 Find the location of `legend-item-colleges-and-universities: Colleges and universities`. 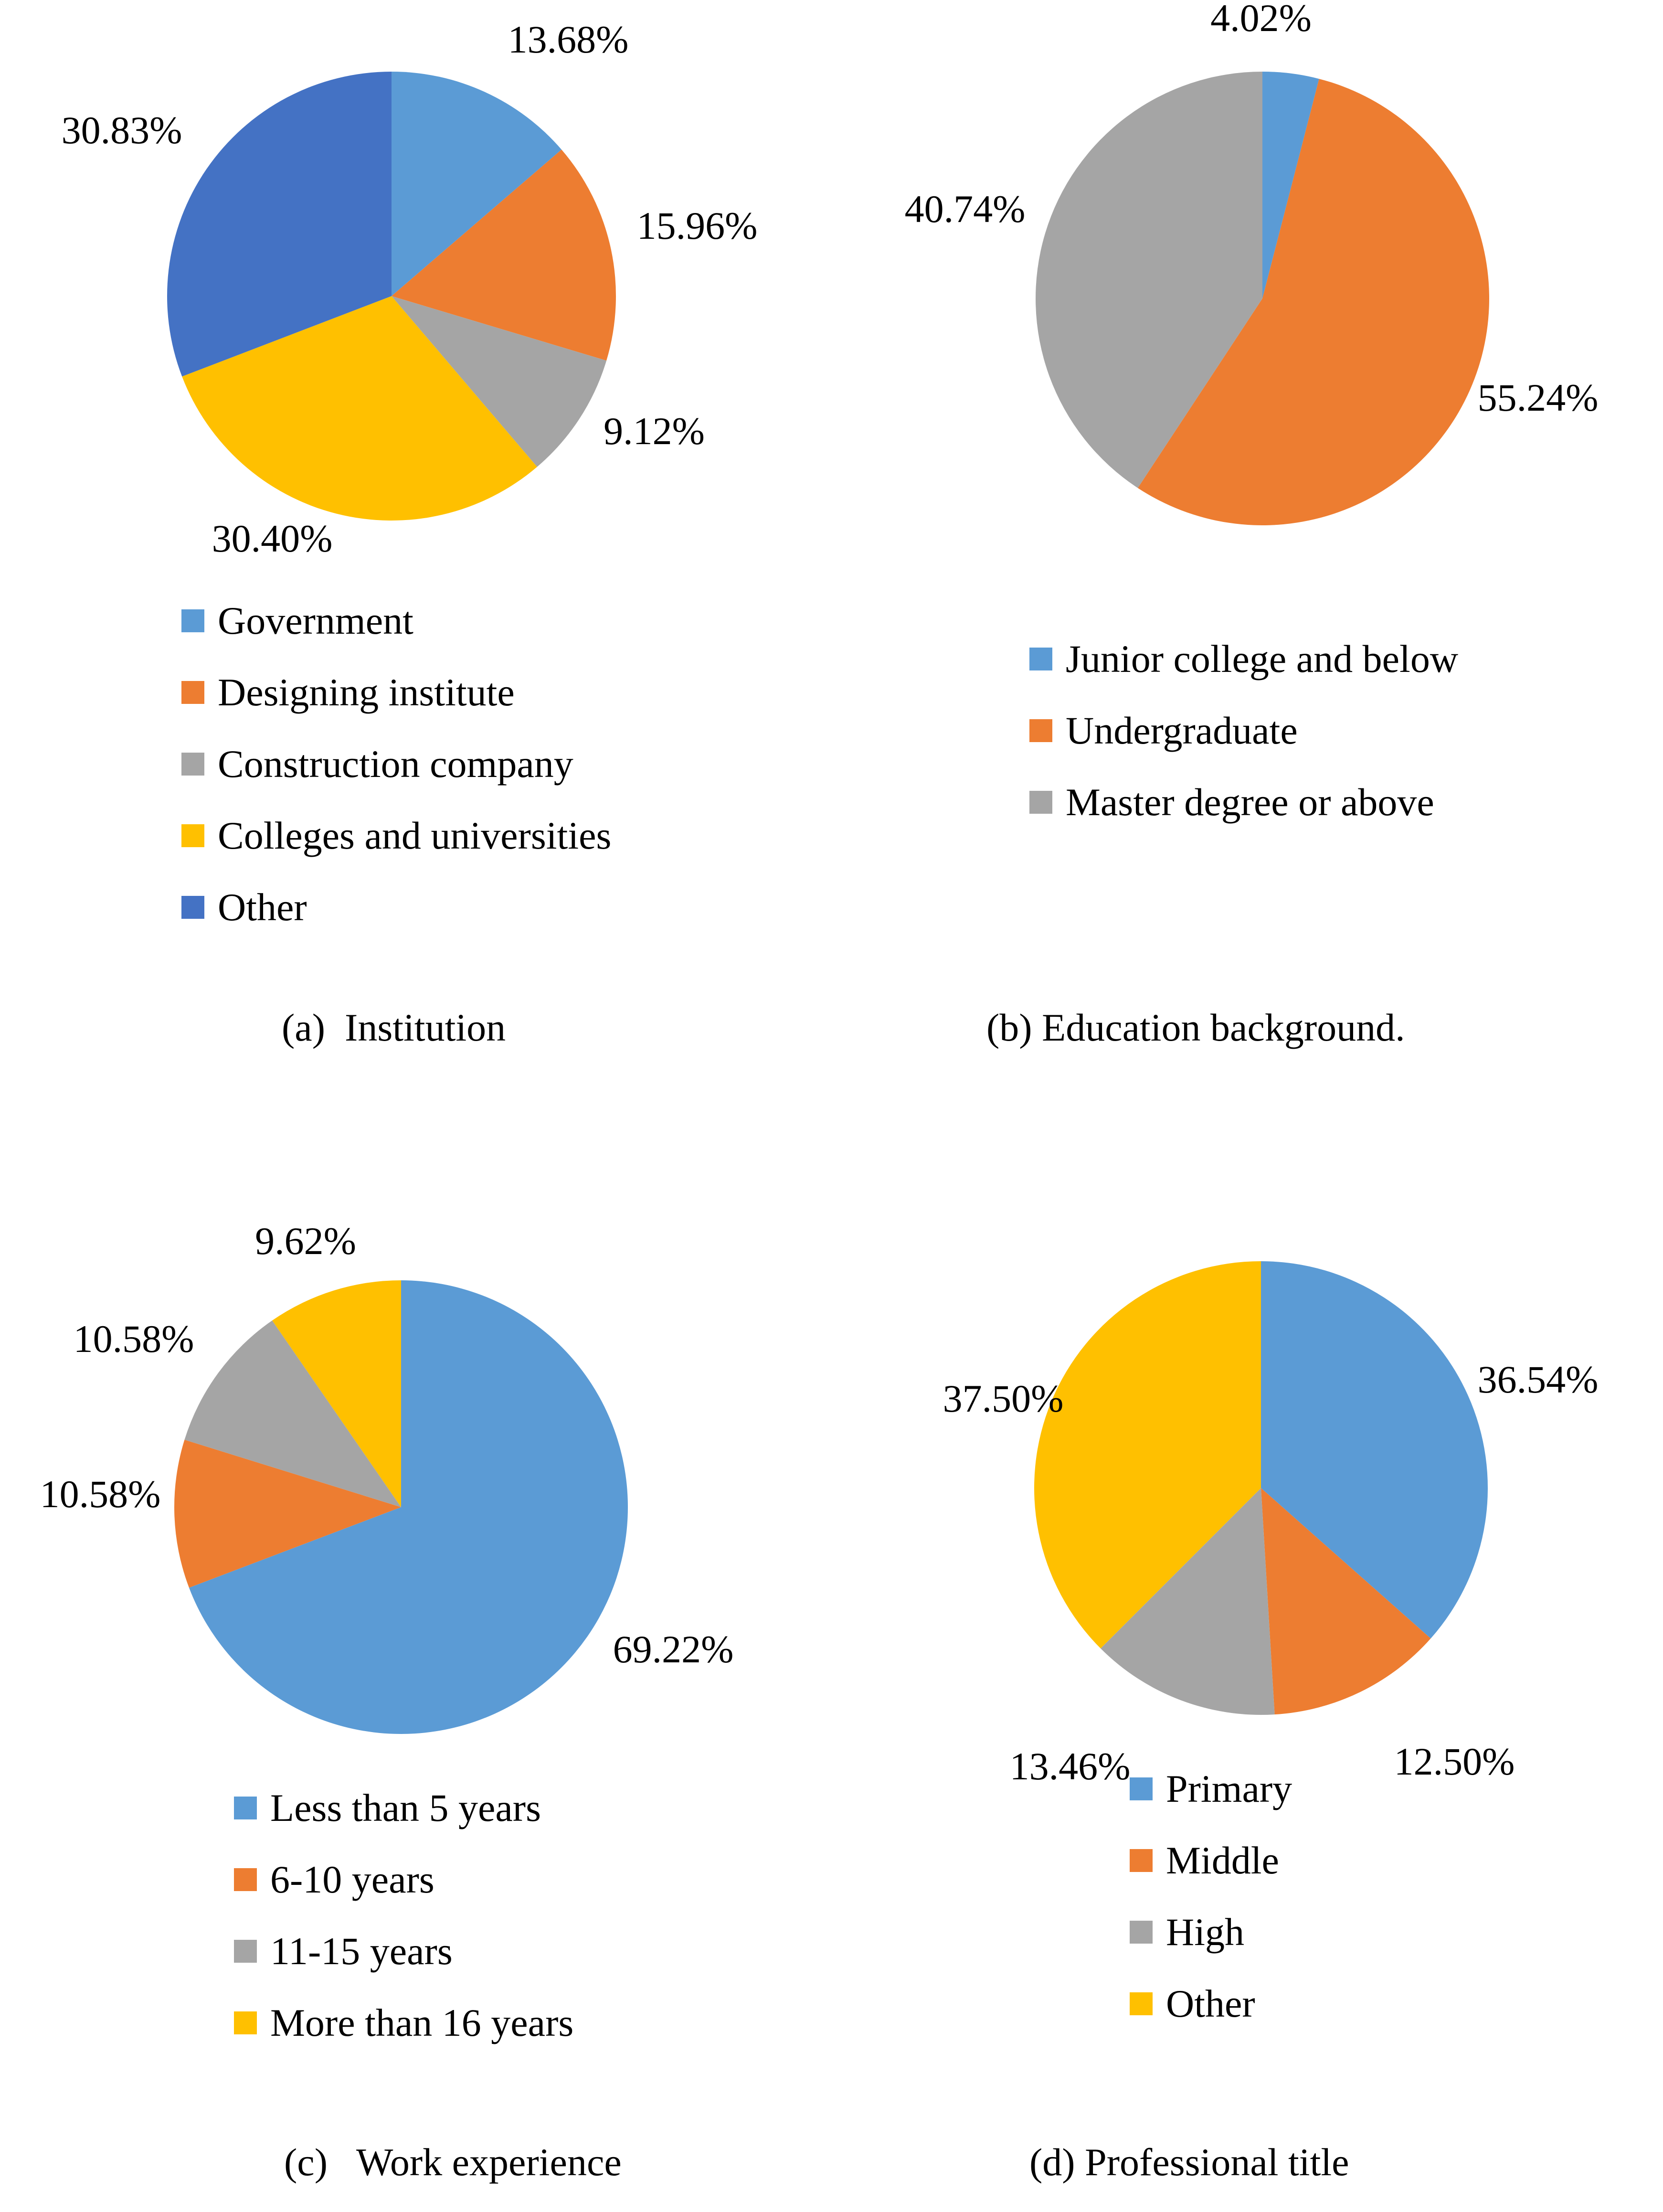

legend-item-colleges-and-universities: Colleges and universities is located at coordinates (396, 836).